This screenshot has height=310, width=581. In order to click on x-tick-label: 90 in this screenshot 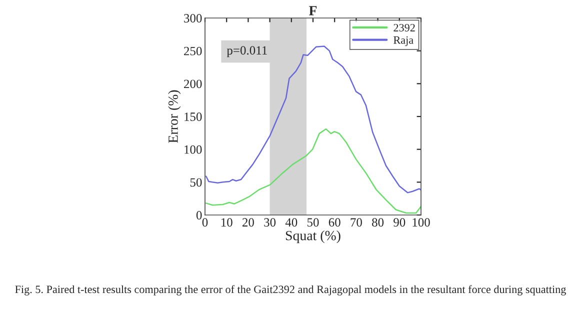, I will do `click(400, 222)`.